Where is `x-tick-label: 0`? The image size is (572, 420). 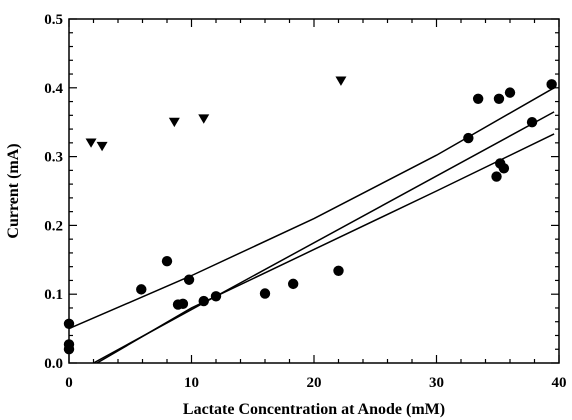 x-tick-label: 0 is located at coordinates (69, 383).